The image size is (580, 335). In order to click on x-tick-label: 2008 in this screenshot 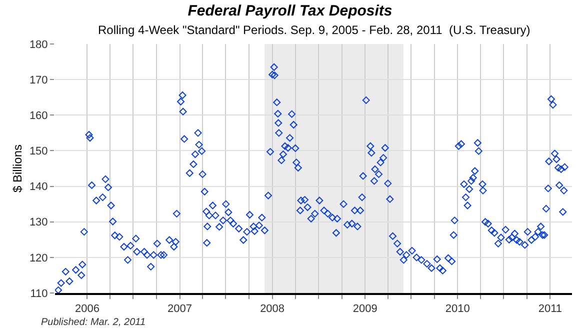, I will do `click(272, 309)`.